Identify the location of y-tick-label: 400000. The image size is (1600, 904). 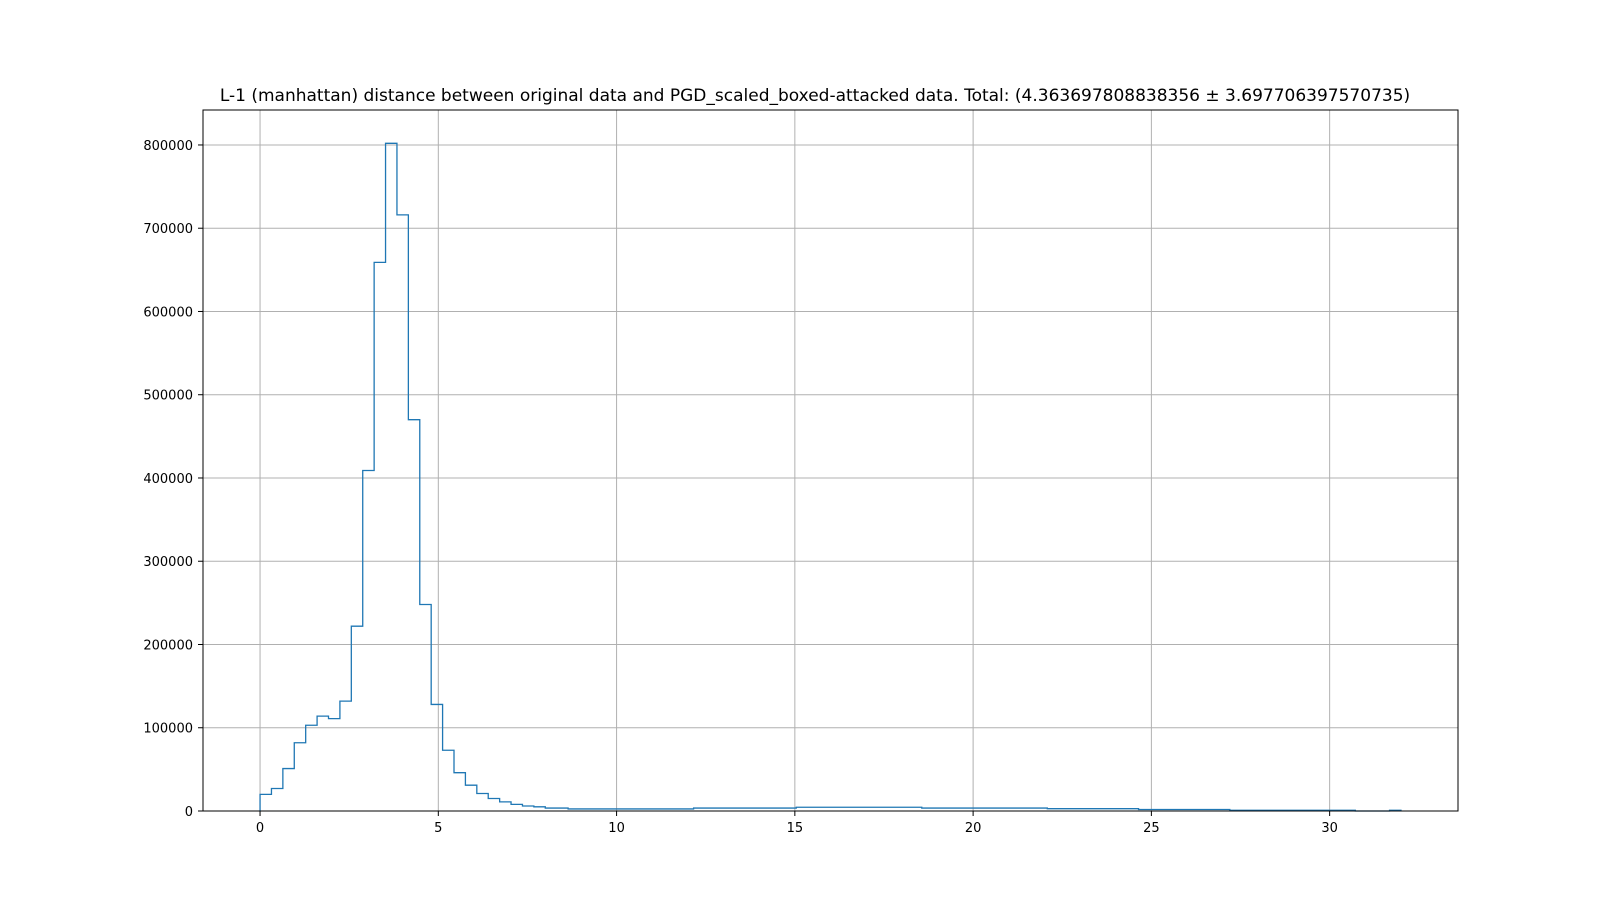
(168, 479).